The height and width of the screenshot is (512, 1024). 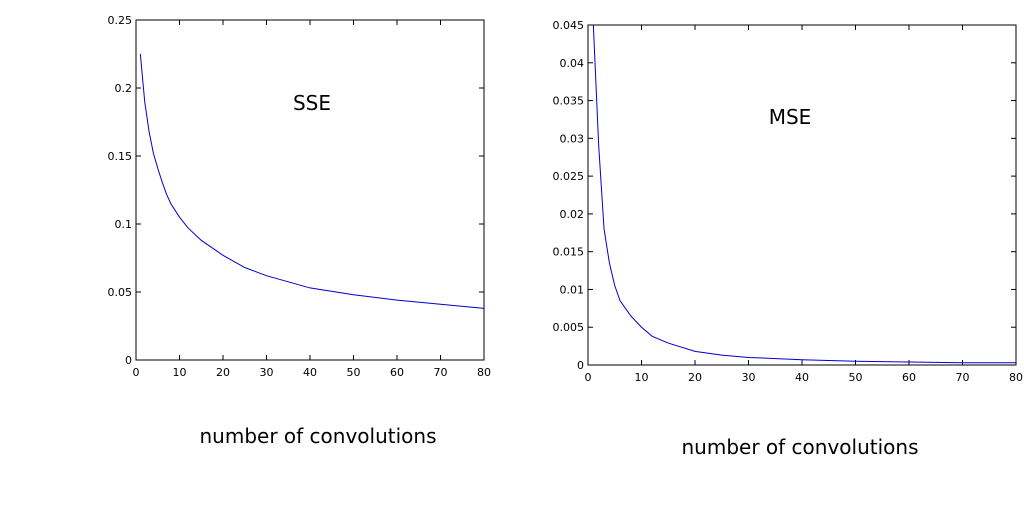 I want to click on sse-y-tick-label: 0.25, so click(x=120, y=20).